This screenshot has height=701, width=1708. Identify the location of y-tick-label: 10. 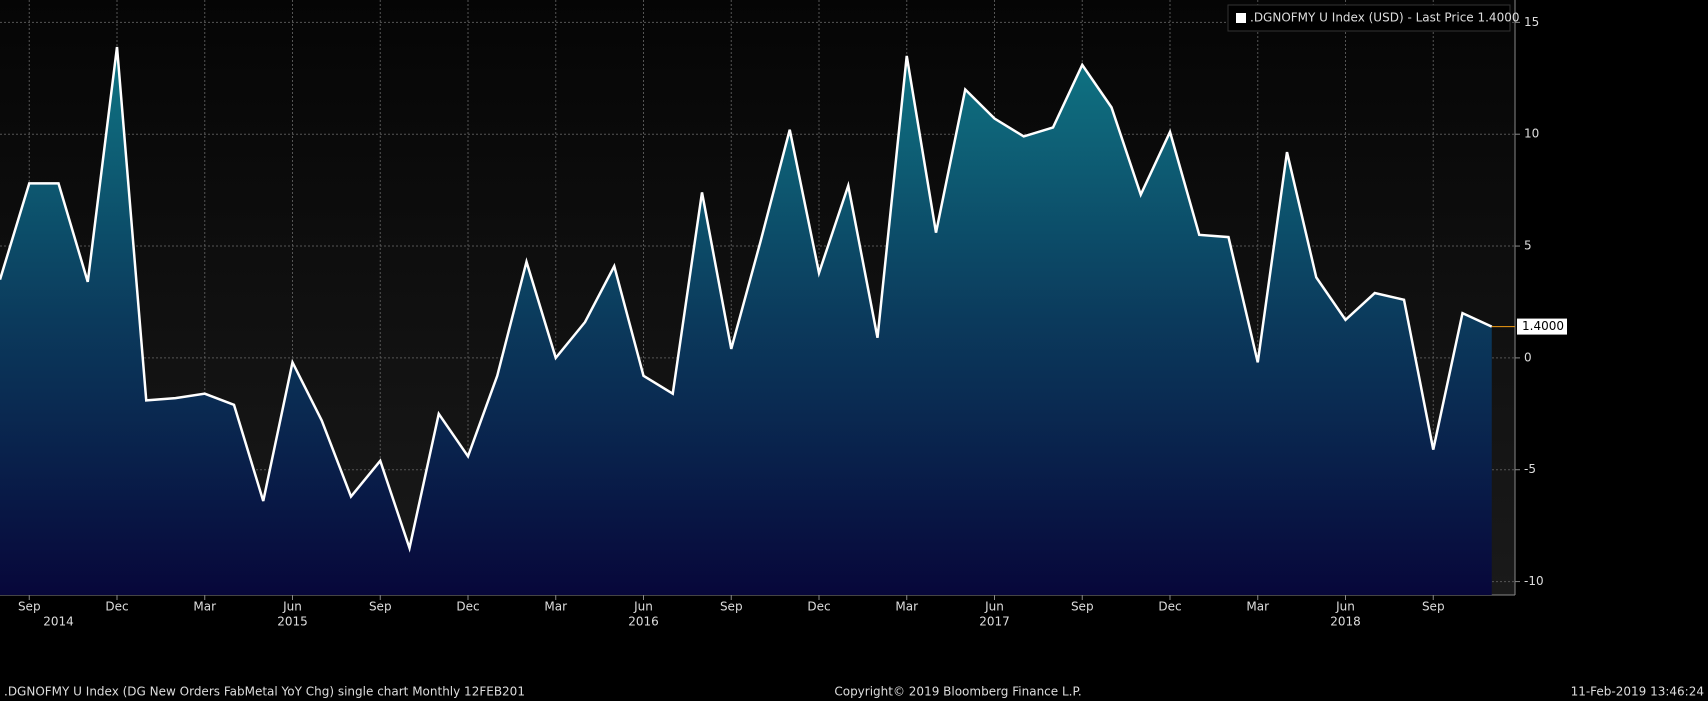
(1531, 134).